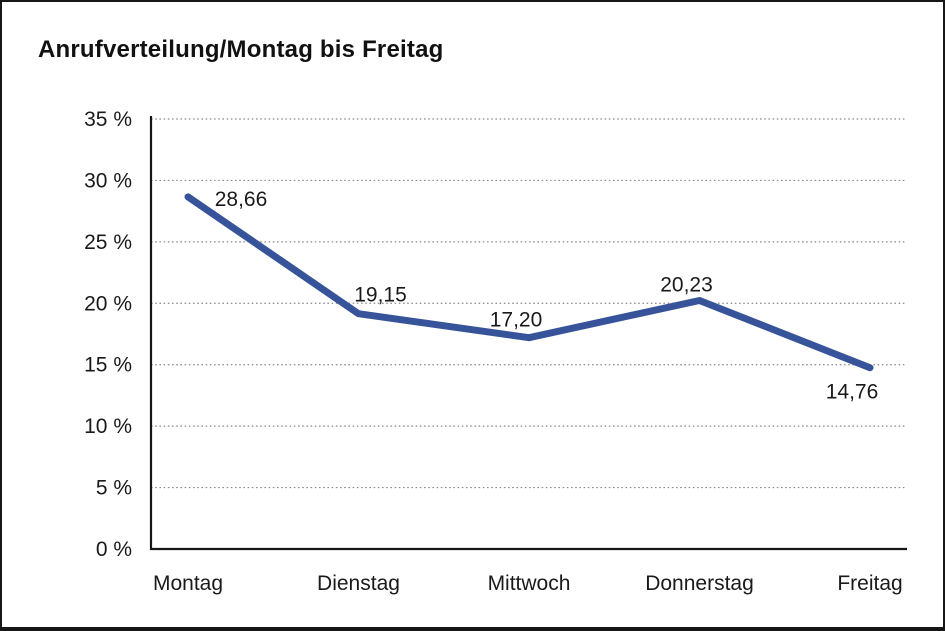 The height and width of the screenshot is (631, 945). I want to click on x-category-label: Donnerstag, so click(699, 583).